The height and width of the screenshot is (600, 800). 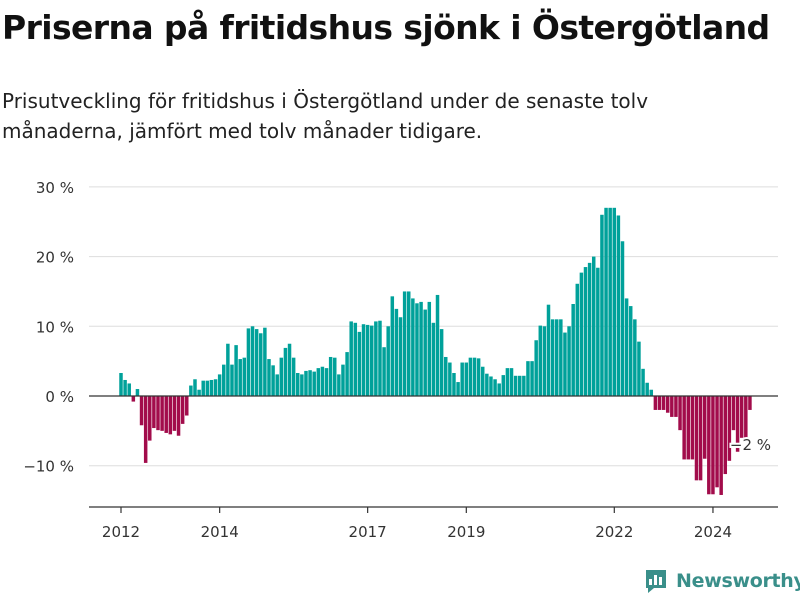 I want to click on newsworthy-bar-chart-icon, so click(x=656, y=581).